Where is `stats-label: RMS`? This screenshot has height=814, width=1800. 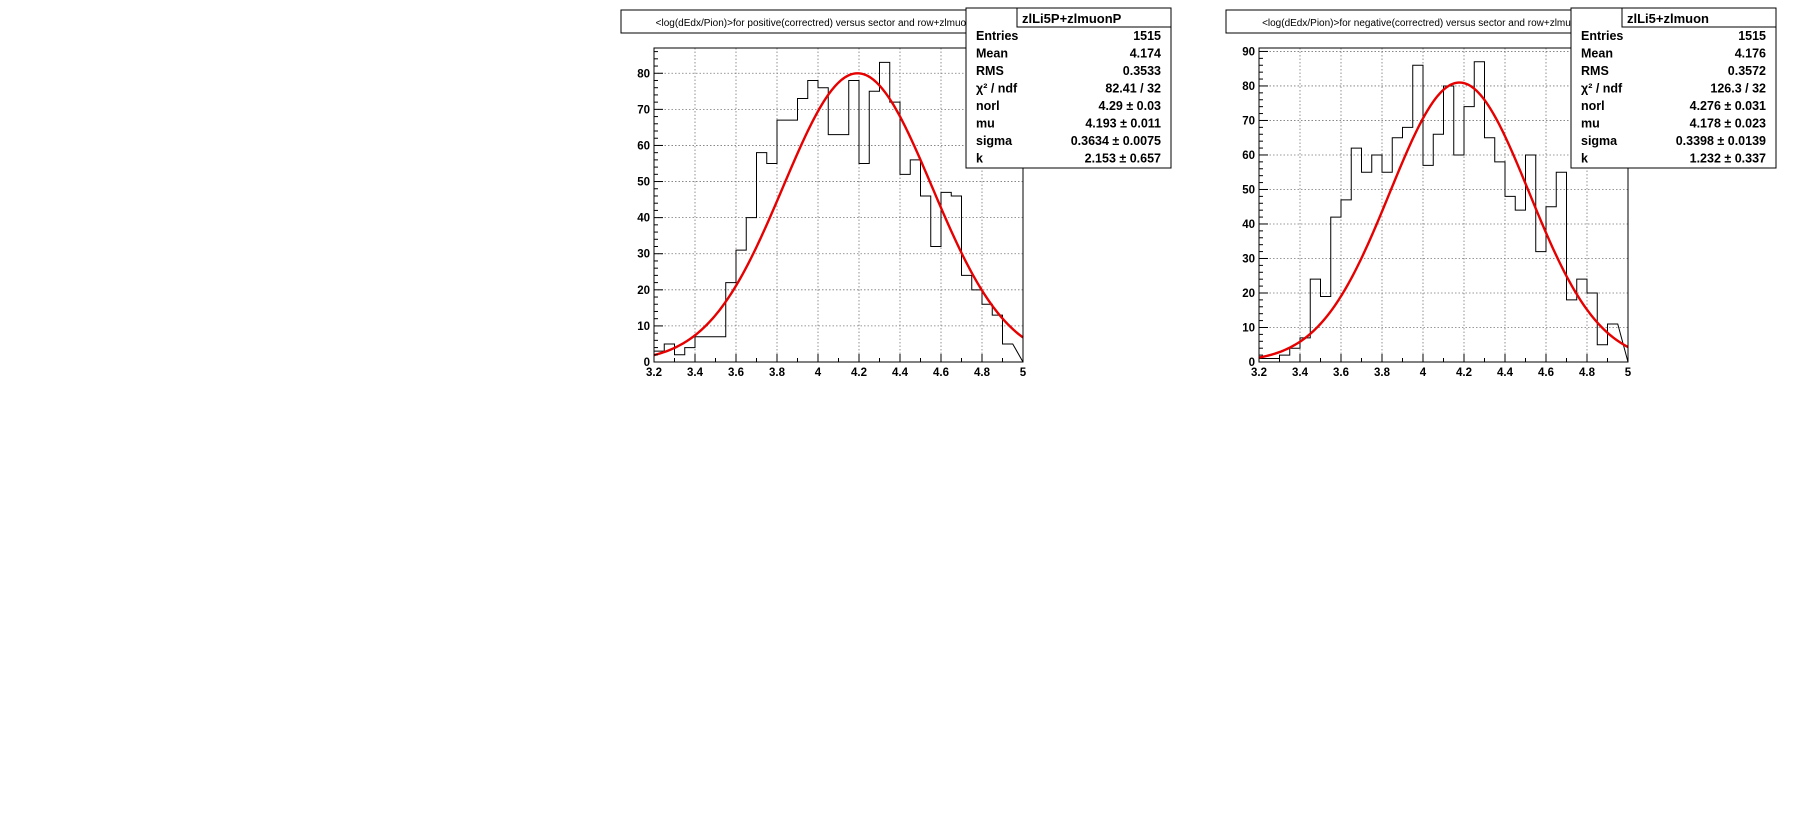
stats-label: RMS is located at coordinates (990, 71).